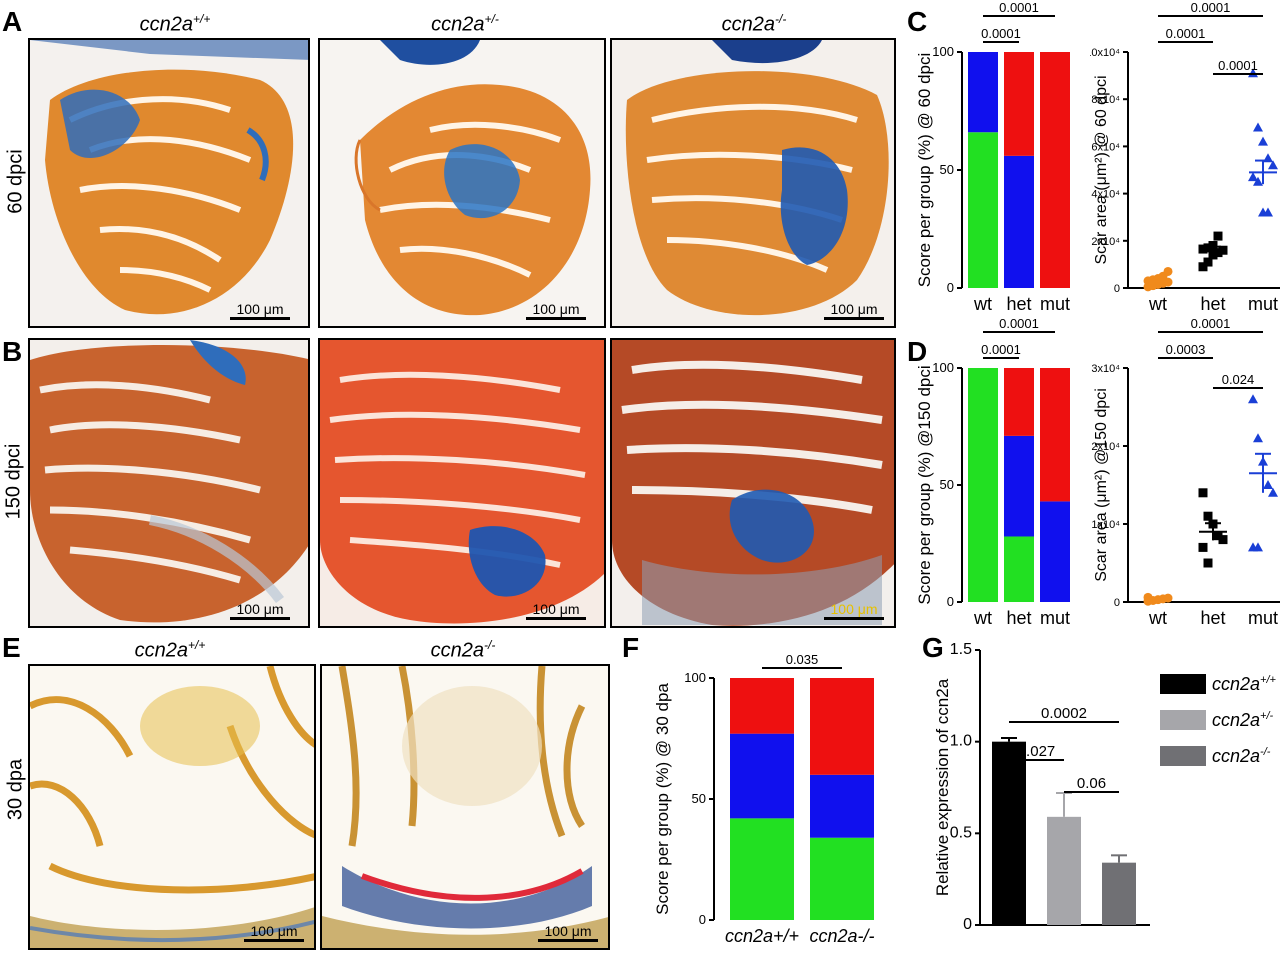 The height and width of the screenshot is (958, 1280). I want to click on c-scar-y-tick-label: 0, so click(1117, 289).